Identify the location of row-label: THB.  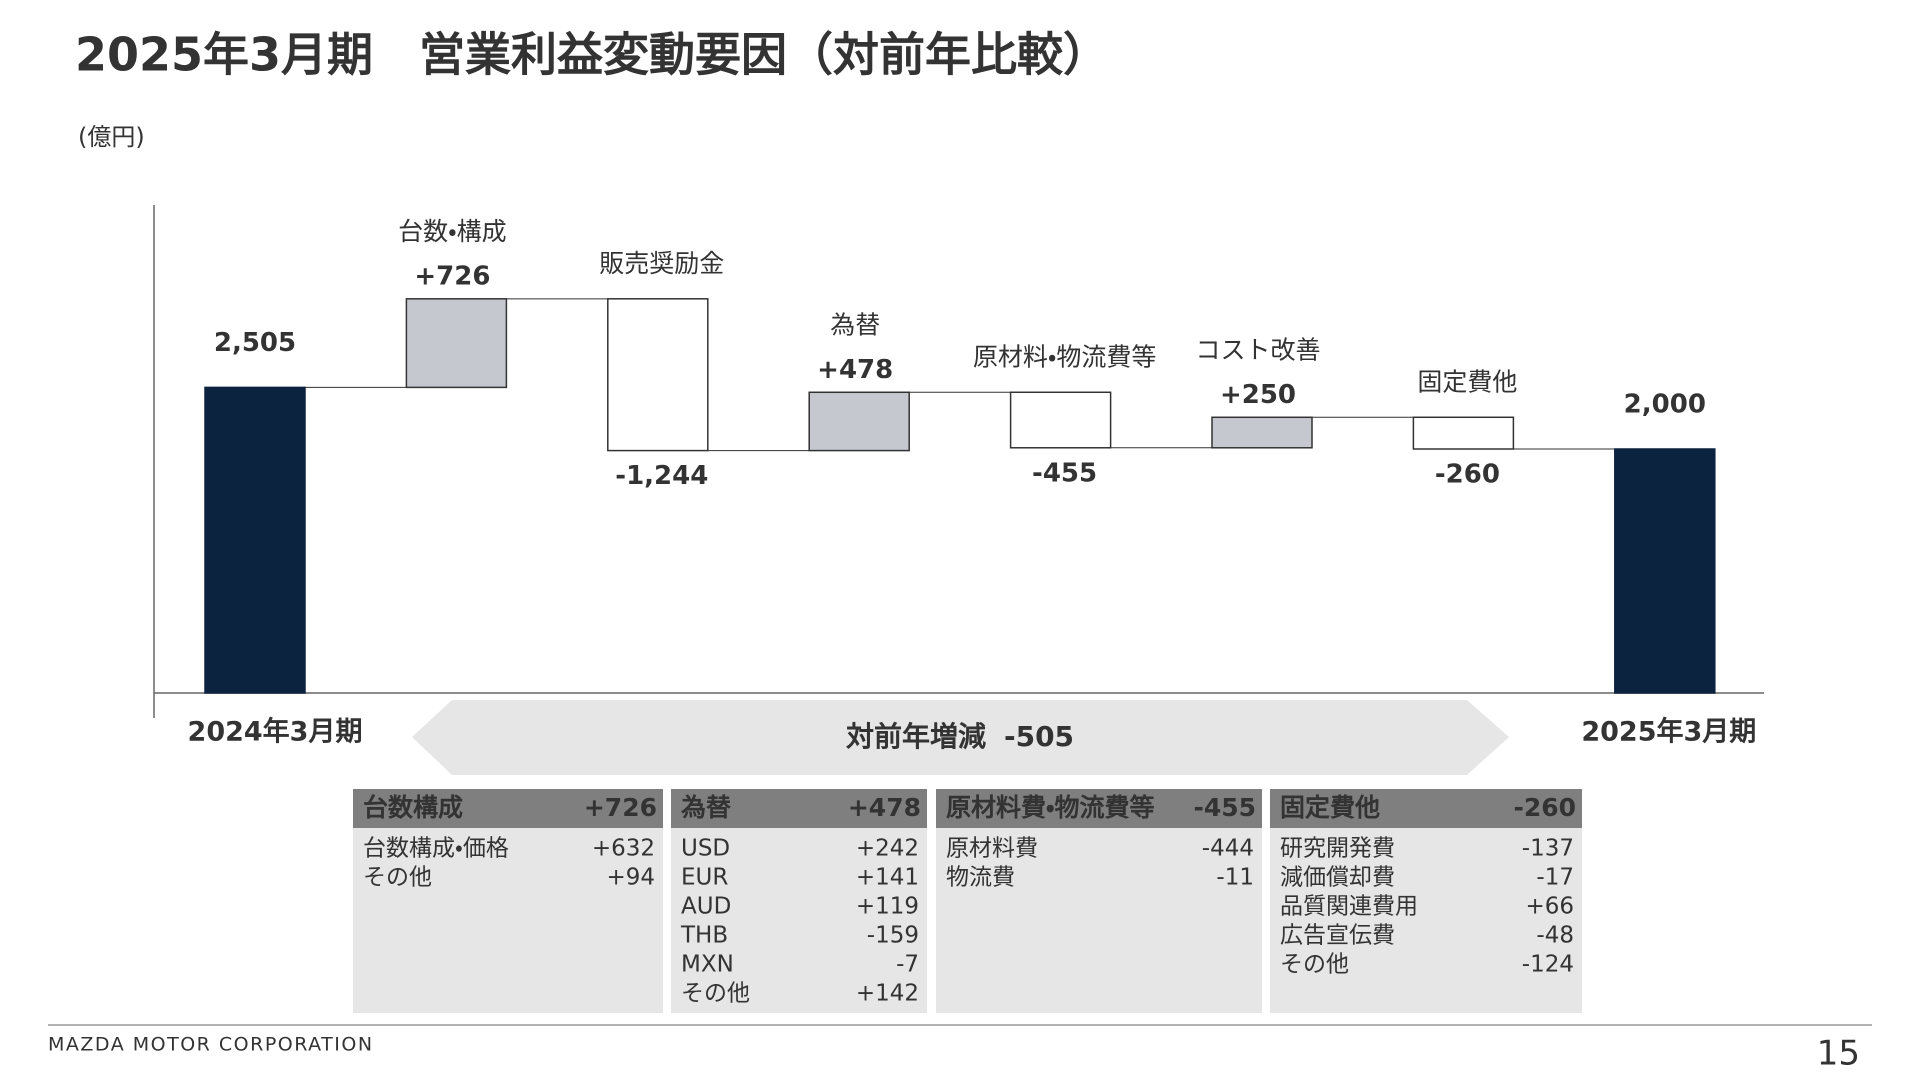
(704, 936).